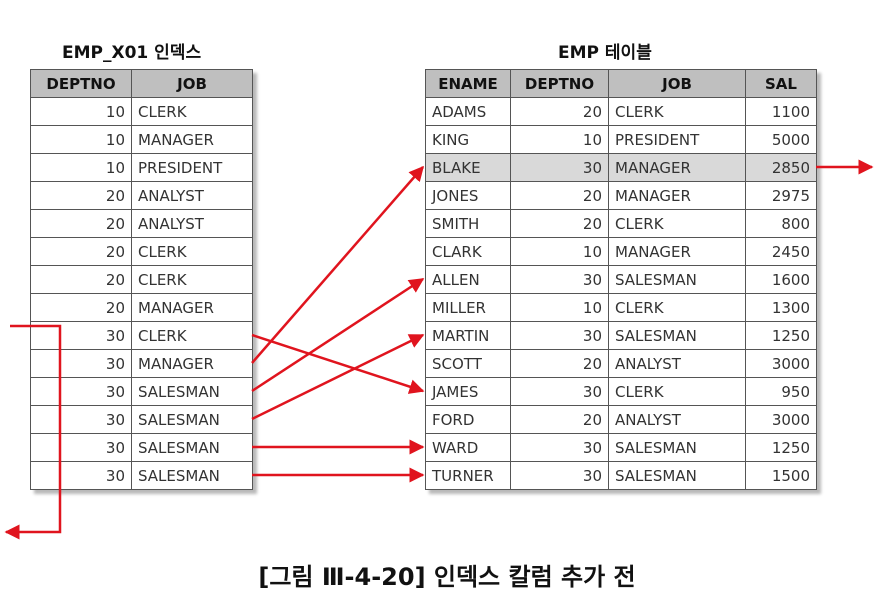  Describe the element at coordinates (141, 307) in the screenshot. I see `index-row: 20 MANAGER` at that location.